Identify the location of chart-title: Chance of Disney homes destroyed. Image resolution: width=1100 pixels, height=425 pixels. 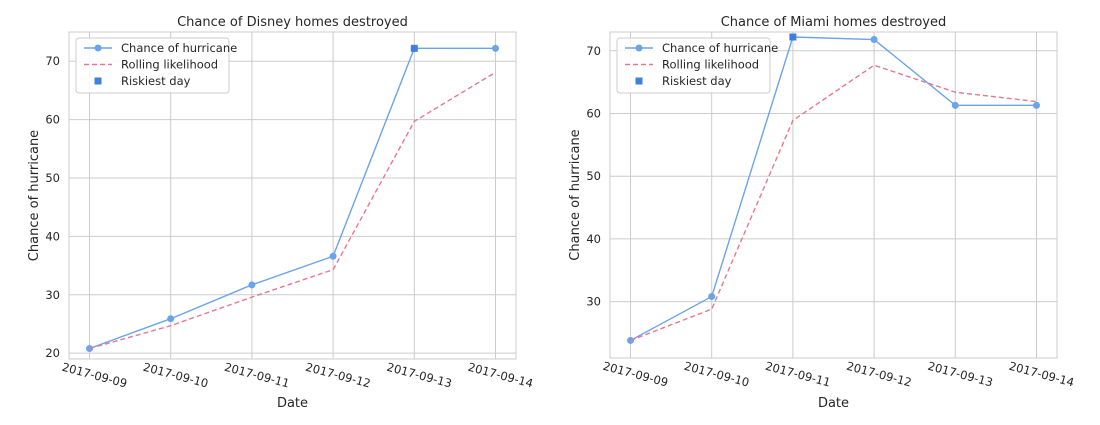
(292, 22).